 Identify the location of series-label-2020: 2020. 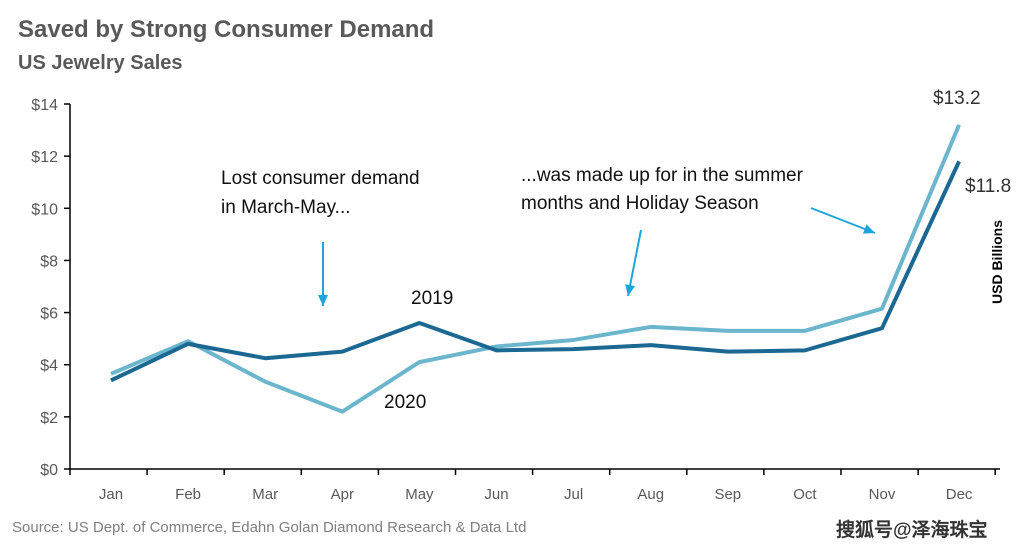
(405, 402).